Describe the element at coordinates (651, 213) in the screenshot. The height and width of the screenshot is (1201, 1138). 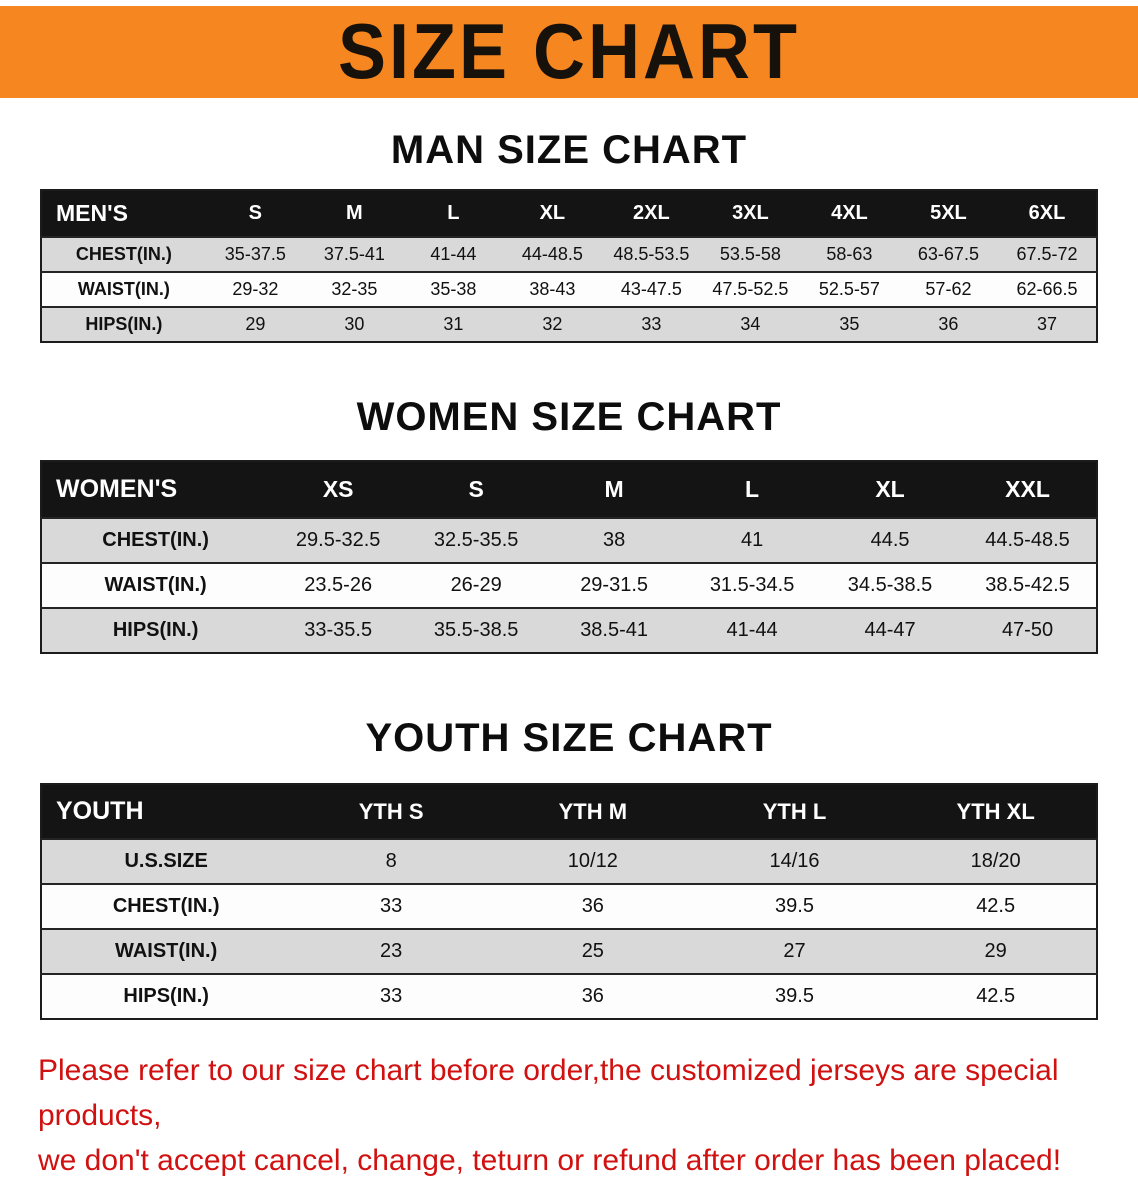
I see `size-column-header: 2XL` at that location.